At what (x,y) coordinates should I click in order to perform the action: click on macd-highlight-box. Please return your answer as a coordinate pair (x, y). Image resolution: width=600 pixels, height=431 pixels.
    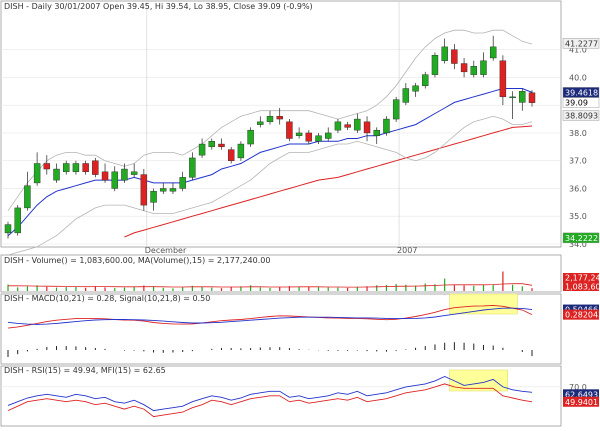
    Looking at the image, I should click on (483, 304).